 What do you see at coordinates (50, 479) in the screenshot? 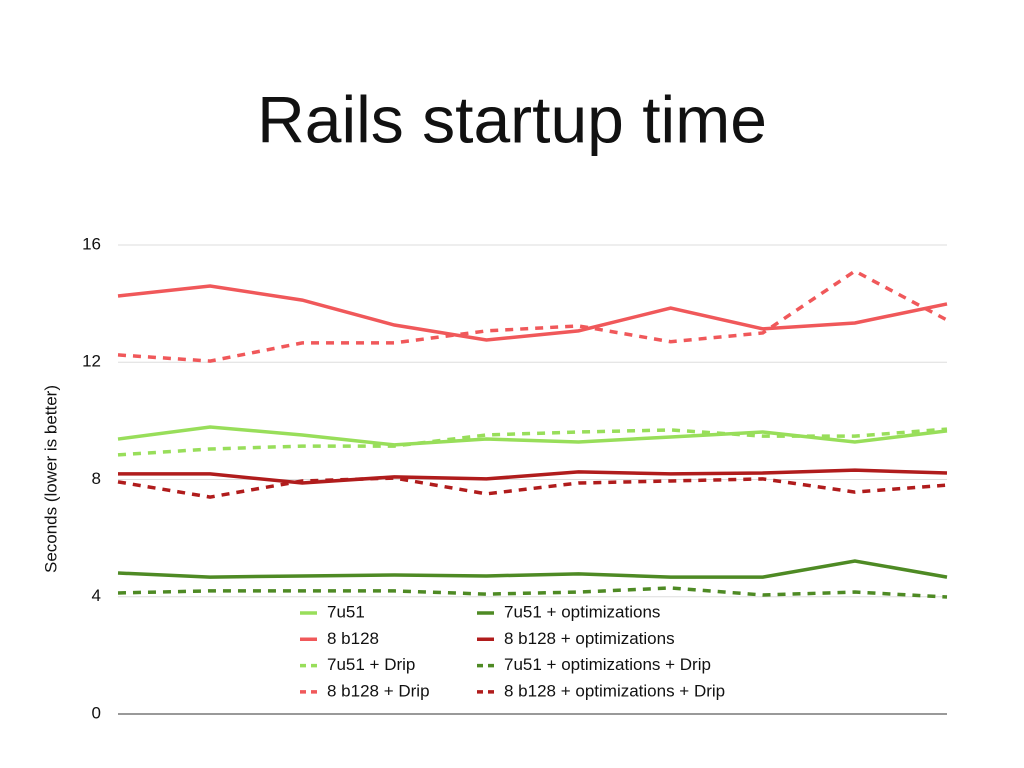
I see `y-axis-label: Seconds (lower is better)` at bounding box center [50, 479].